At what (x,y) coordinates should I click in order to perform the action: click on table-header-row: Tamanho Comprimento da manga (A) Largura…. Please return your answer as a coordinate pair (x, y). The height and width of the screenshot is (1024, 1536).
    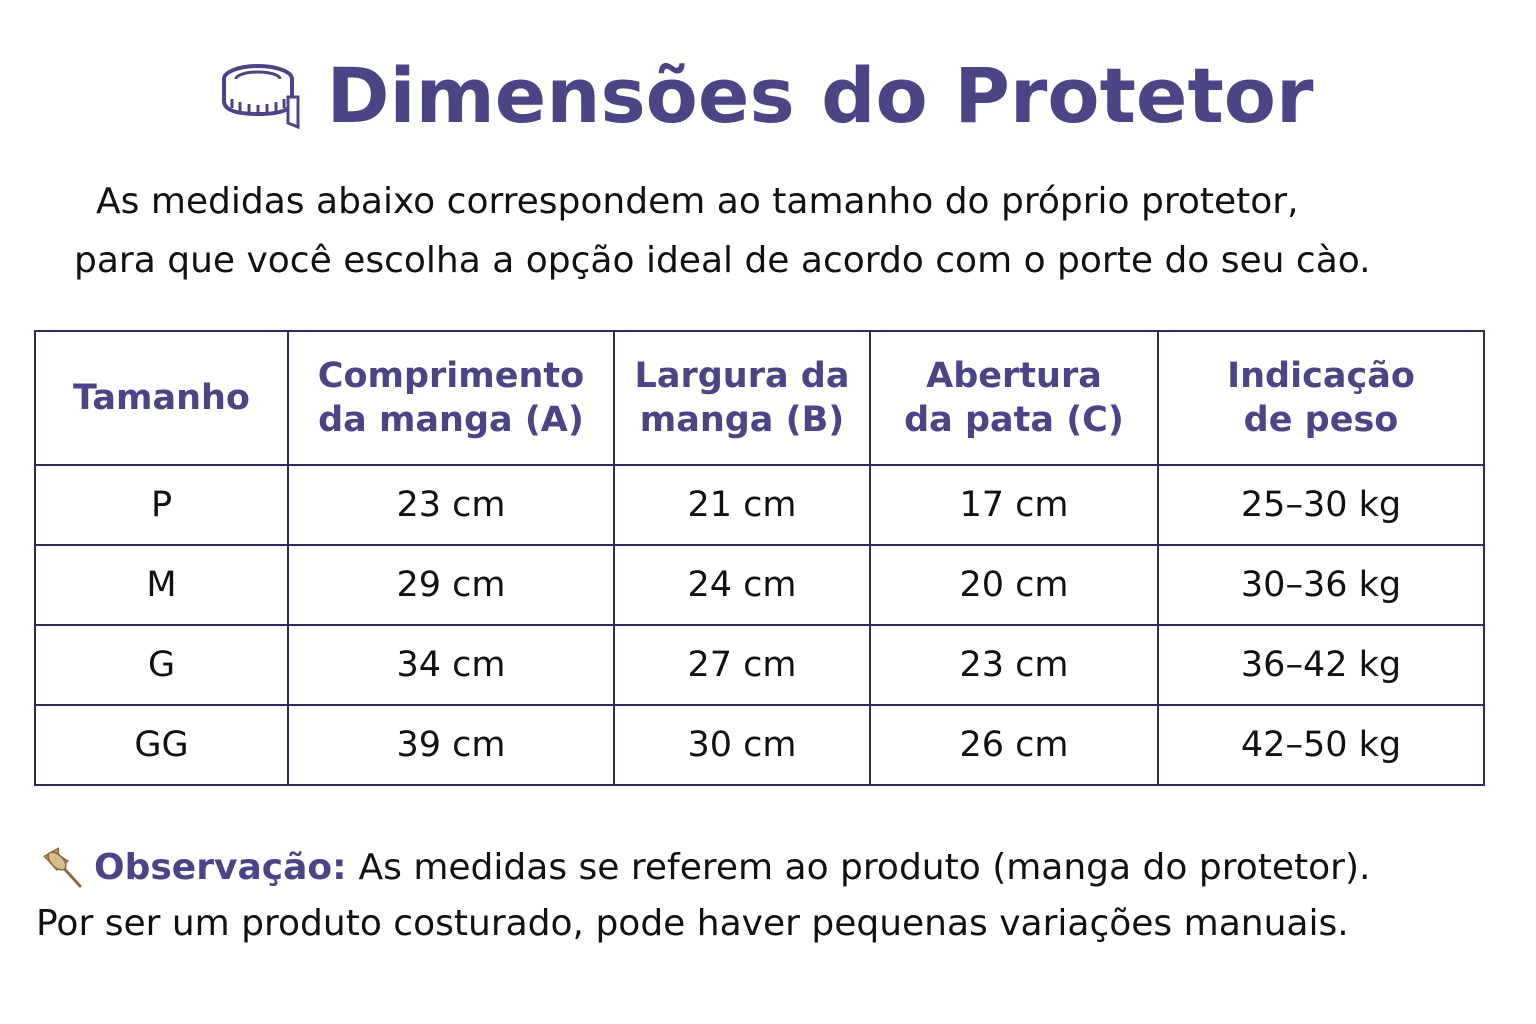
    Looking at the image, I should click on (759, 398).